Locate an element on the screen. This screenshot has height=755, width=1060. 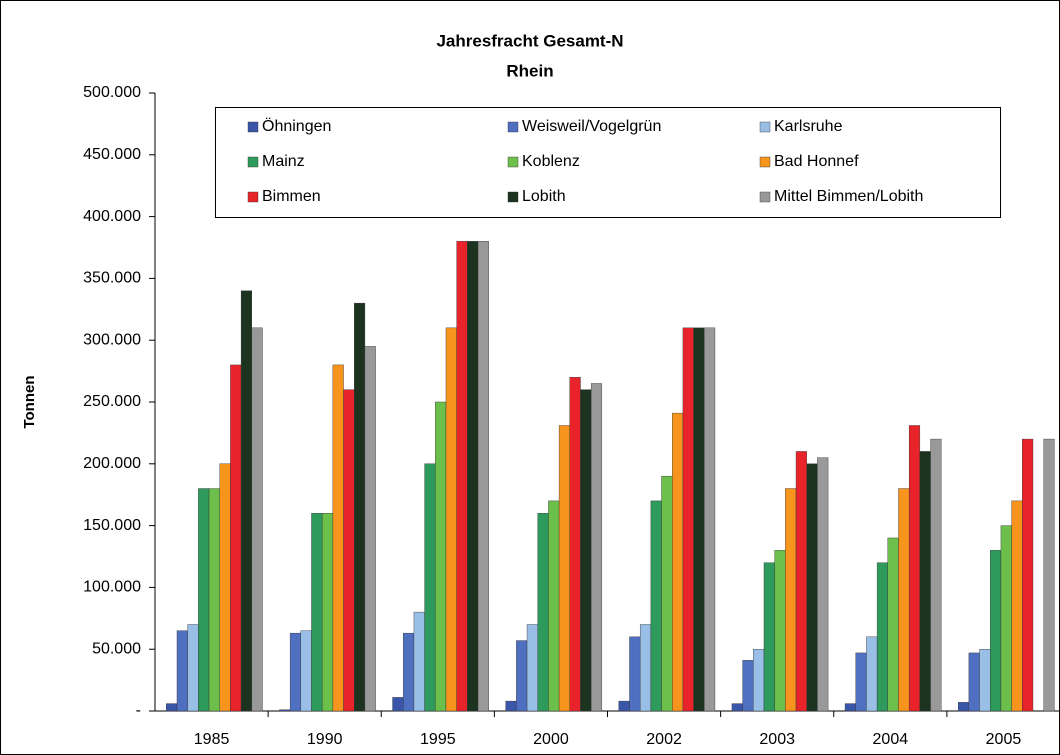
y-tick-label: 500.000 is located at coordinates (112, 92).